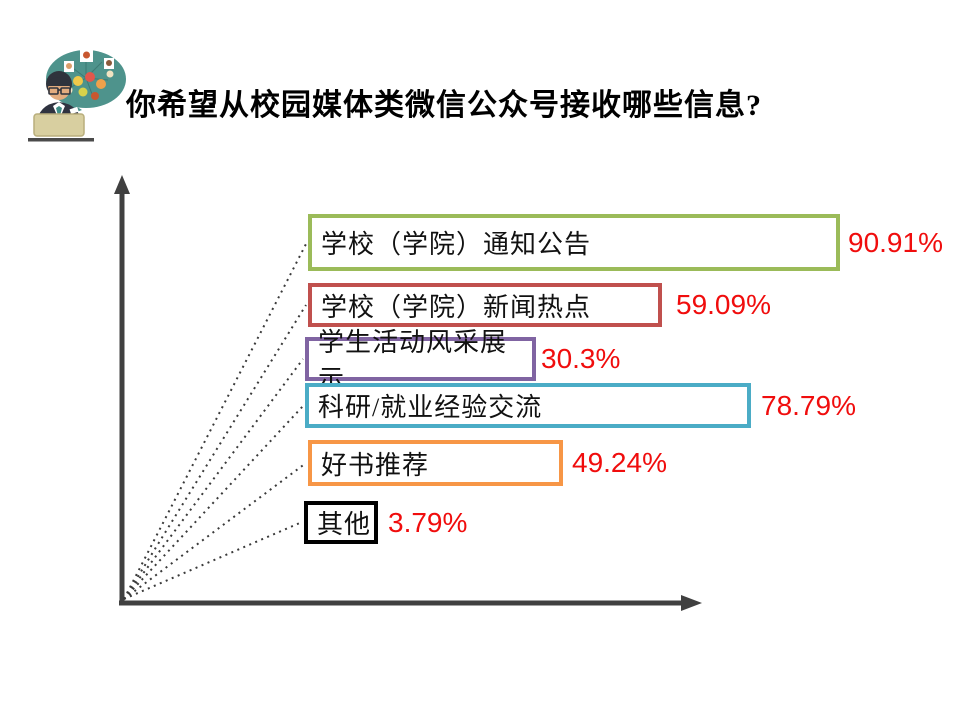 This screenshot has height=720, width=960. What do you see at coordinates (122, 184) in the screenshot?
I see `y-axis-arrow` at bounding box center [122, 184].